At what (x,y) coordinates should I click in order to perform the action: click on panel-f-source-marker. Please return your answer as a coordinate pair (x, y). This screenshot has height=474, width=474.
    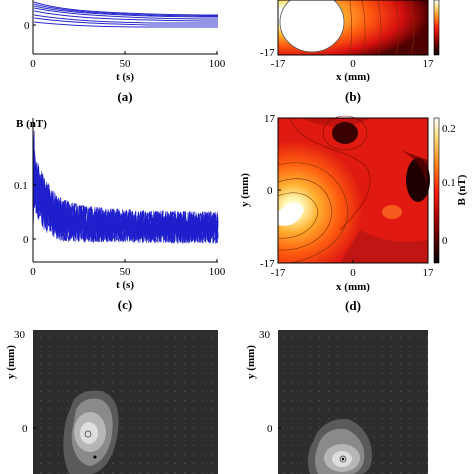
    Looking at the image, I should click on (343, 459).